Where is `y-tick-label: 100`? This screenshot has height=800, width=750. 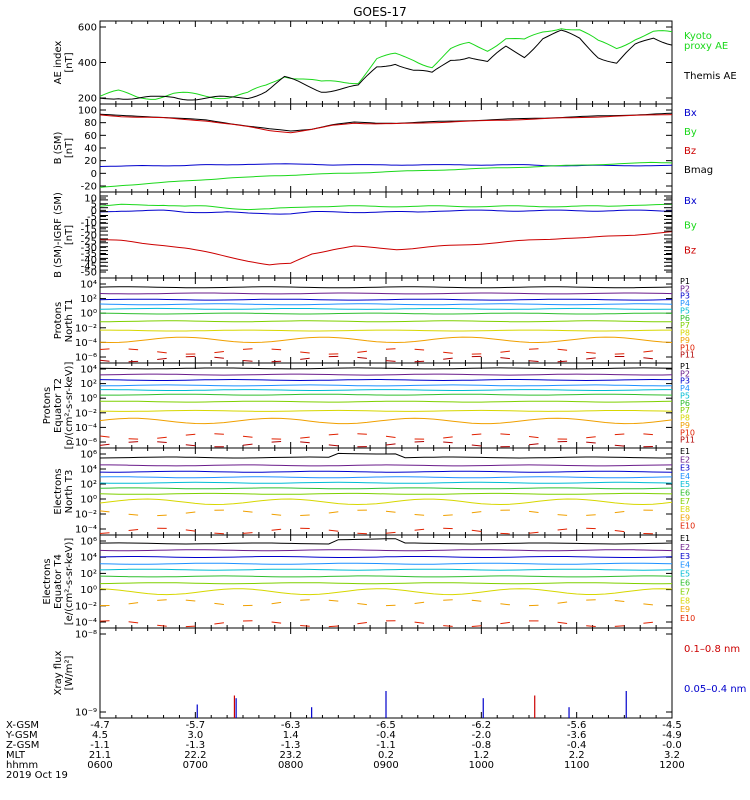
y-tick-label: 100 is located at coordinates (87, 111).